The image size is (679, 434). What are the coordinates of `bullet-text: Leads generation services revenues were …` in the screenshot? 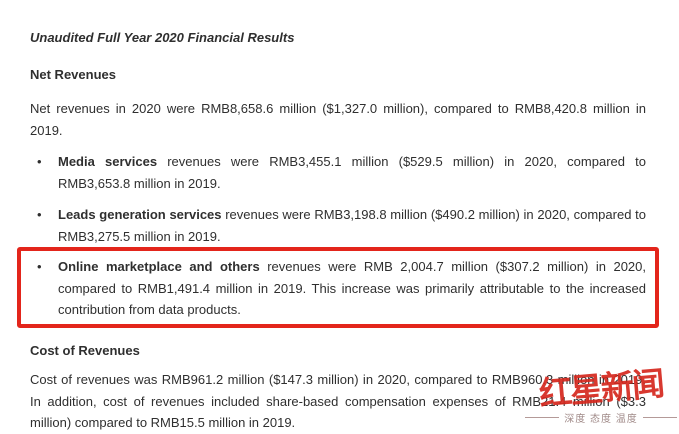 It's located at (352, 225).